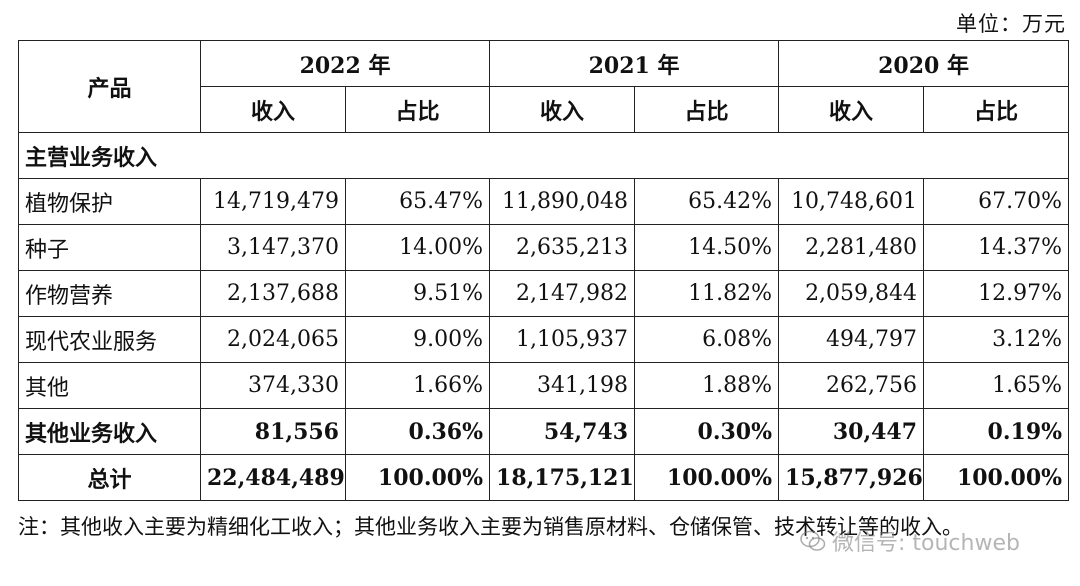 The width and height of the screenshot is (1080, 586). Describe the element at coordinates (707, 247) in the screenshot. I see `cell-share-2021: 14.50%` at that location.